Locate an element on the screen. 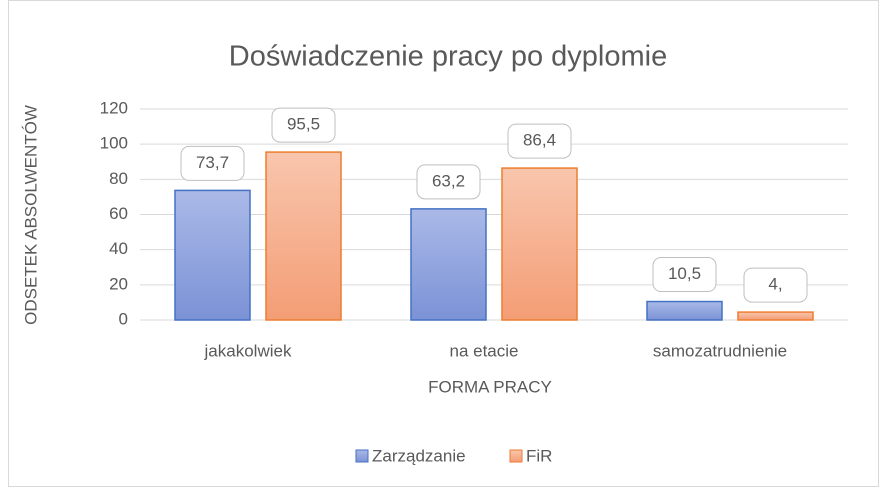 The width and height of the screenshot is (880, 488). data-label: 63,2 is located at coordinates (448, 180).